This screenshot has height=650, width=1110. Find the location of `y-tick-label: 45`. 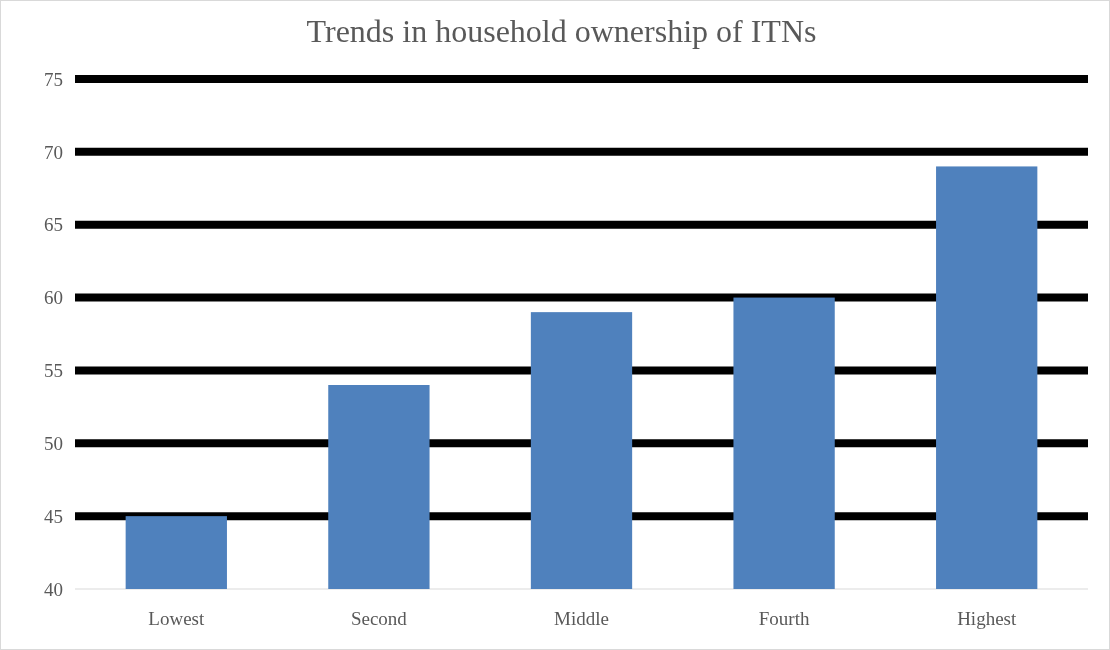

y-tick-label: 45 is located at coordinates (53, 516).